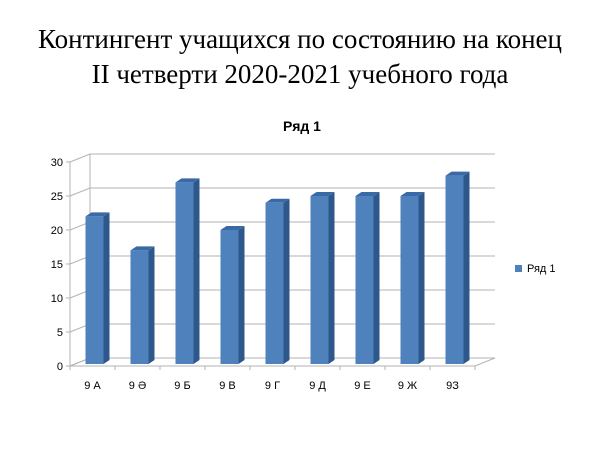 The width and height of the screenshot is (600, 450). Describe the element at coordinates (362, 386) in the screenshot. I see `x-tick-label: 9 Е` at that location.